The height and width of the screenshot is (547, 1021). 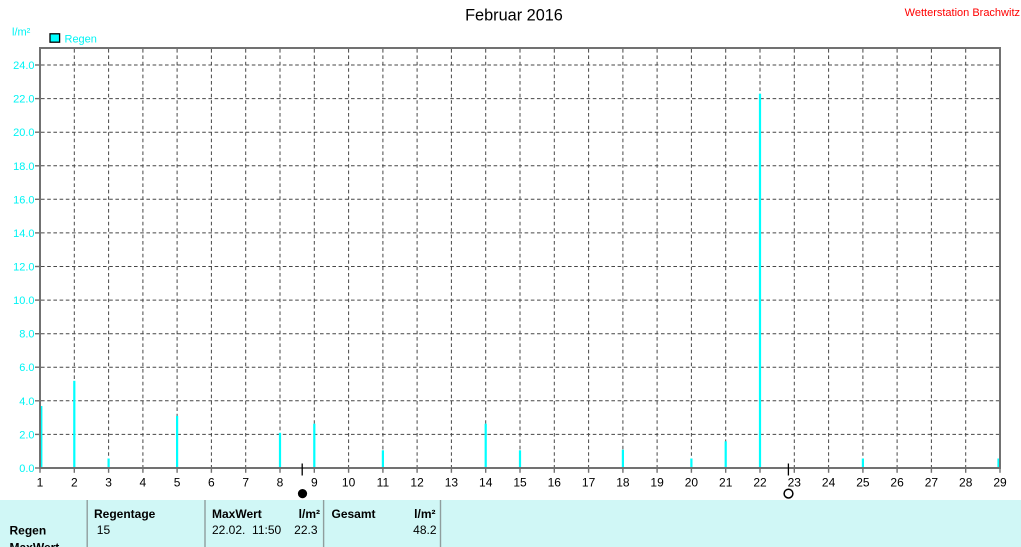 I want to click on svg-text: 20, so click(x=692, y=483).